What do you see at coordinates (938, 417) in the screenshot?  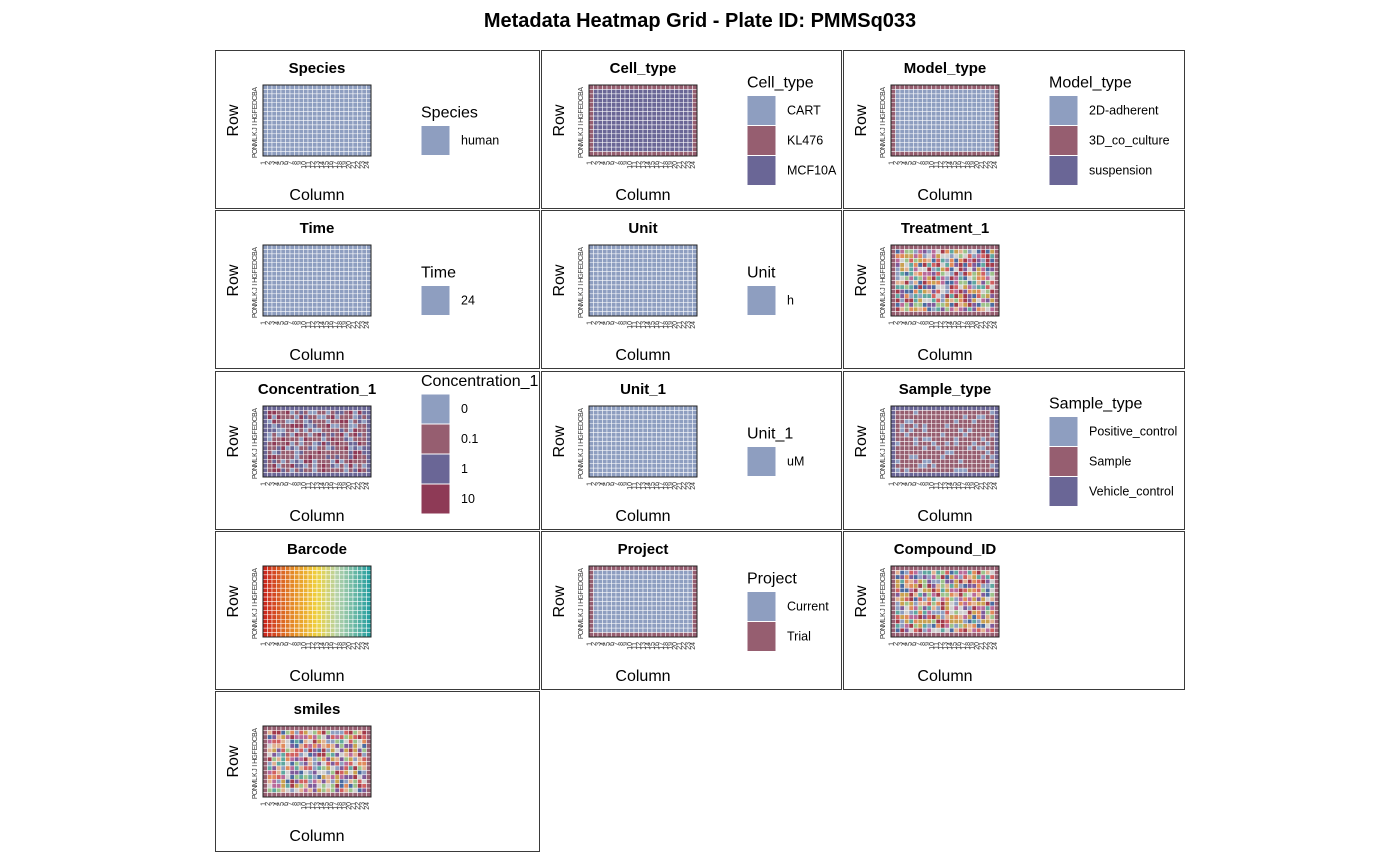 I see `well-C11` at bounding box center [938, 417].